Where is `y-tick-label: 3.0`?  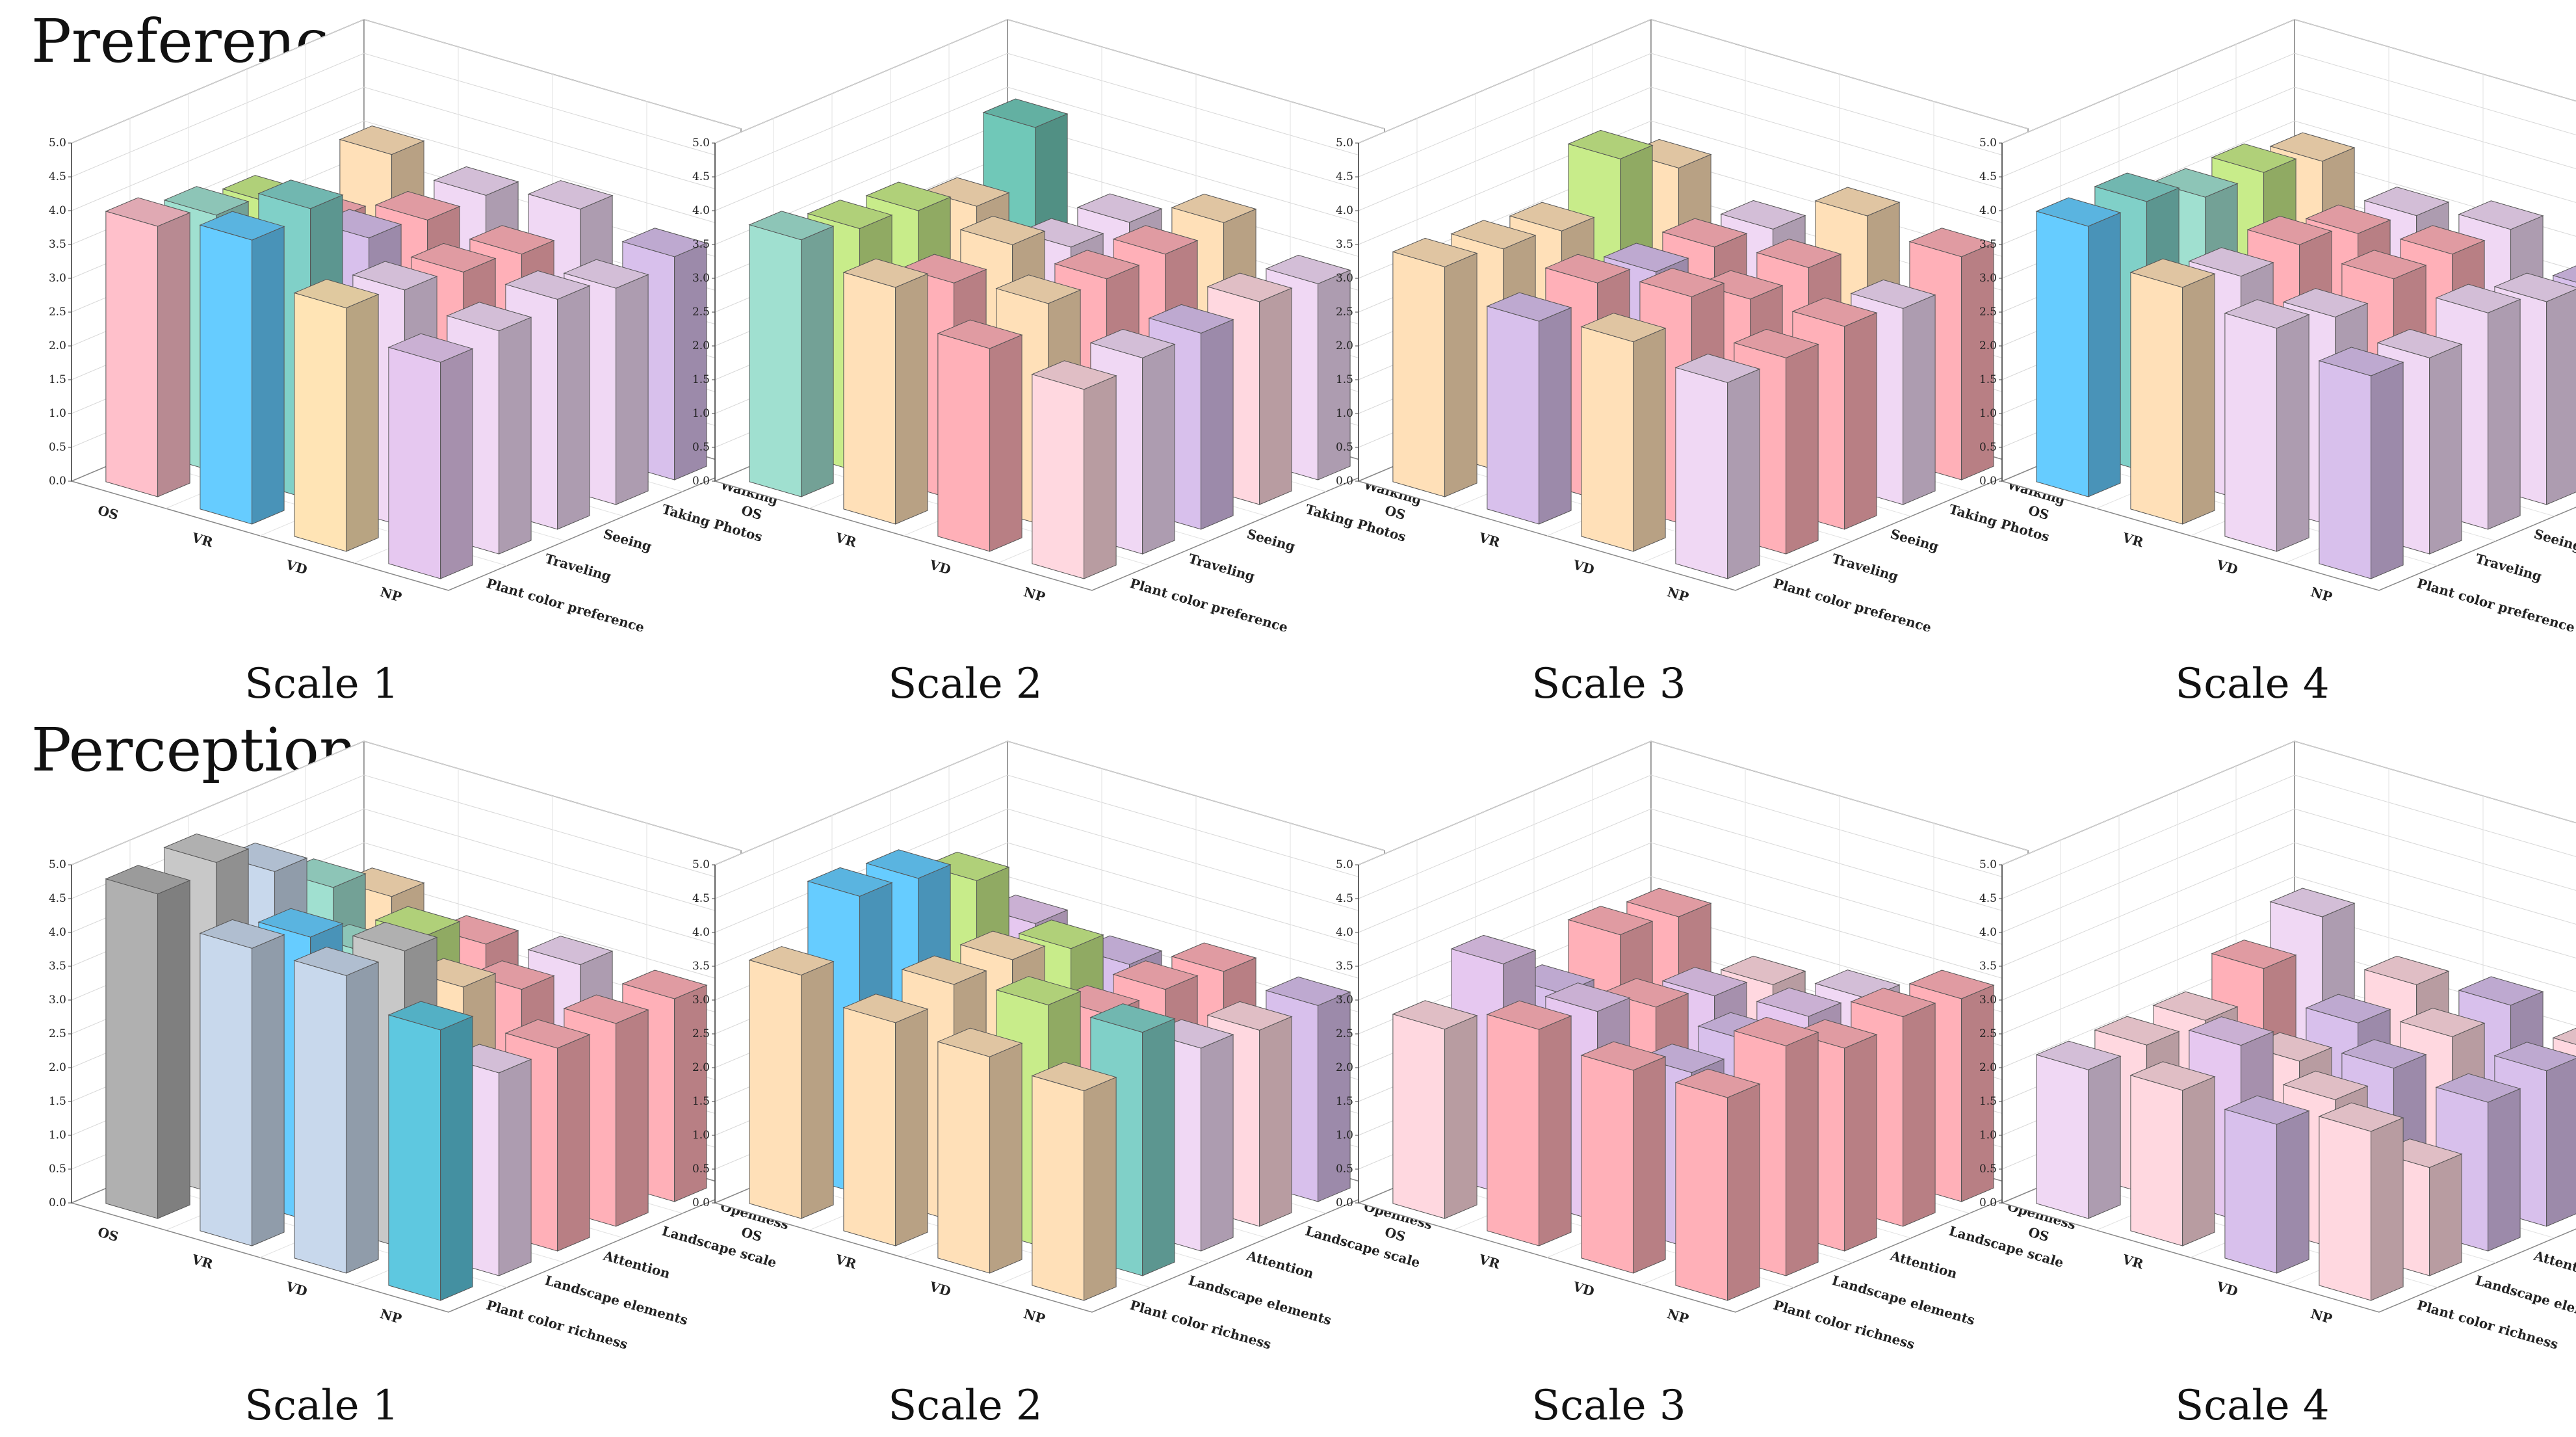 y-tick-label: 3.0 is located at coordinates (1345, 278).